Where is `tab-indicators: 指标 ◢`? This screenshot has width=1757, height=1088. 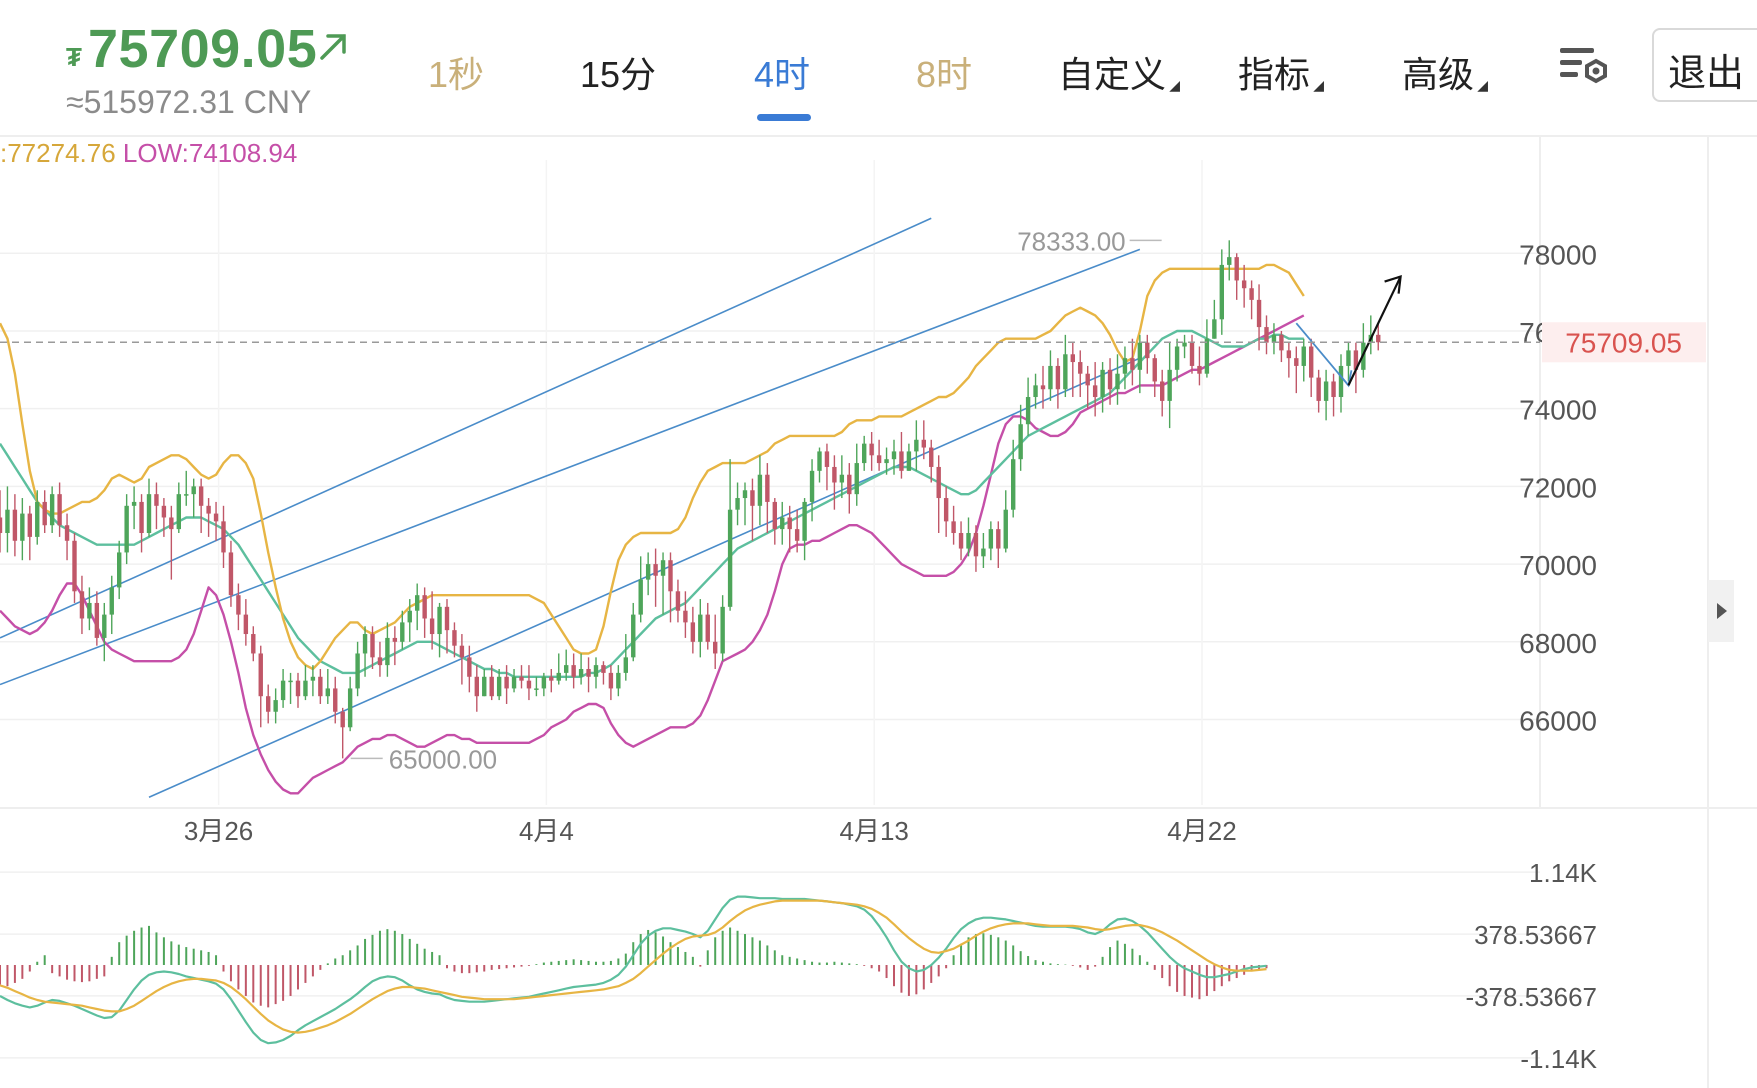
tab-indicators: 指标 ◢ is located at coordinates (1281, 72).